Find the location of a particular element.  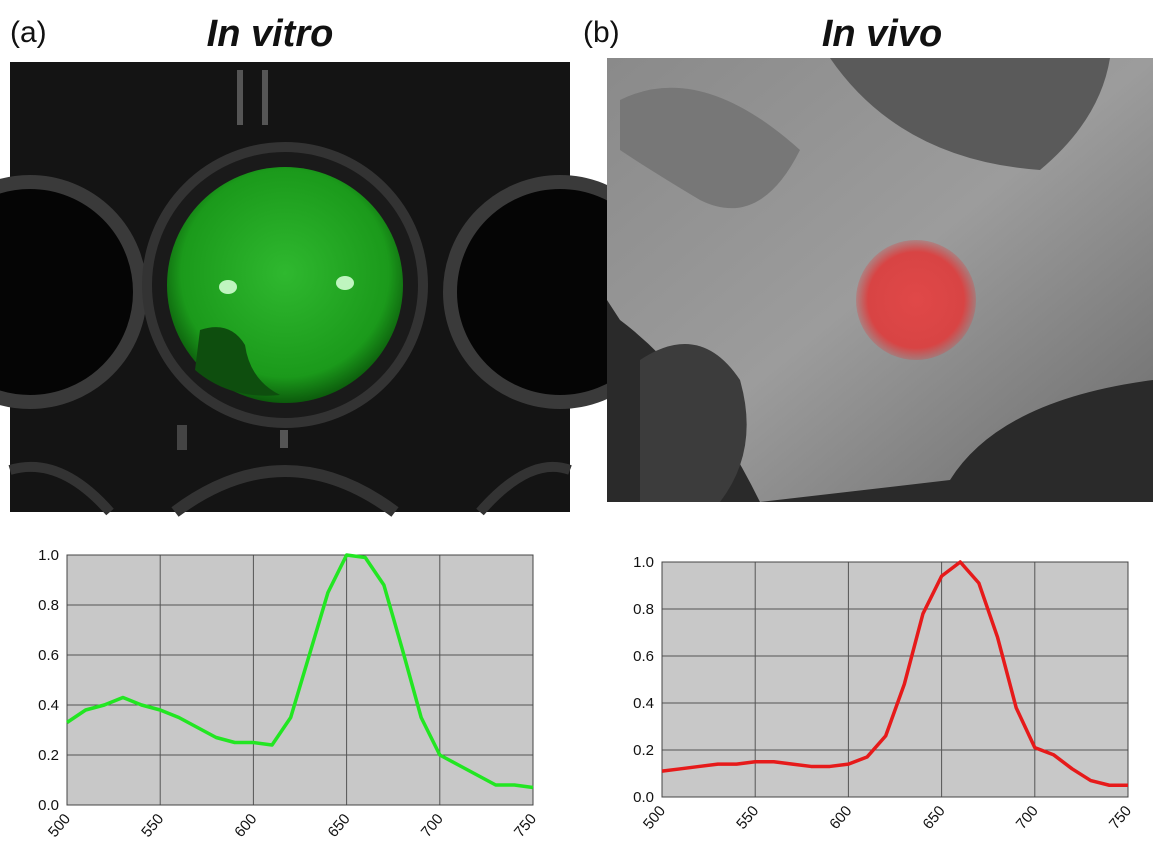

chart-title: In vitro is located at coordinates (270, 34).